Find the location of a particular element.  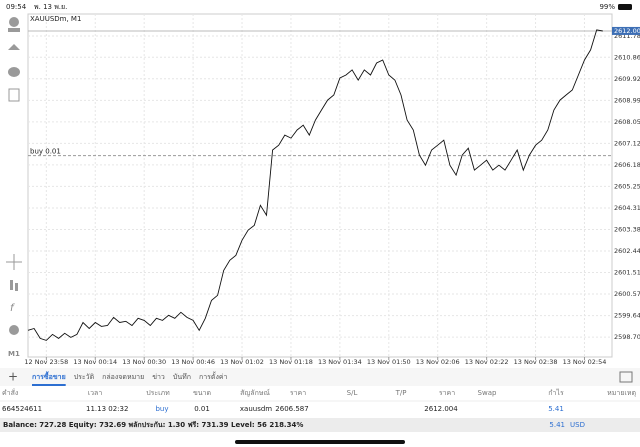

home-indicator is located at coordinates (320, 442).